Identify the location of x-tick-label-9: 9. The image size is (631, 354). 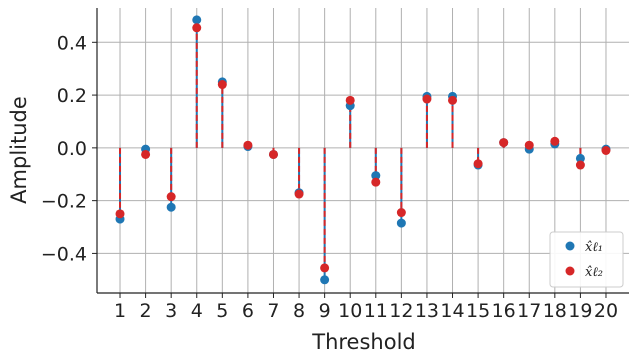
(325, 311).